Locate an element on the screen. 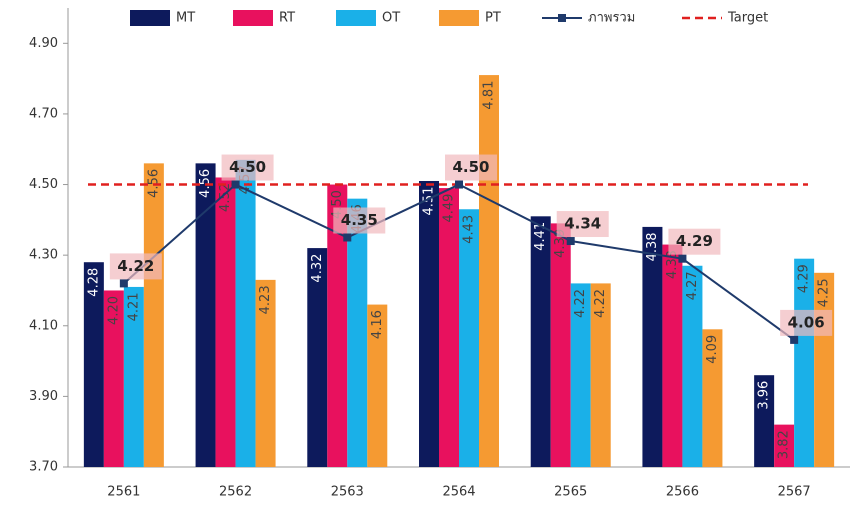 This screenshot has width=857, height=514. x-tick-label: 2561 is located at coordinates (123, 492).